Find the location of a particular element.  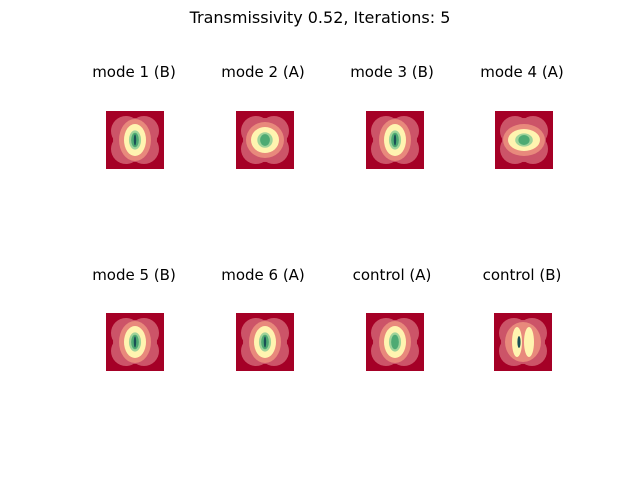

figure-title: Transmissivity 0.52, Iterations: 5 is located at coordinates (320, 17).